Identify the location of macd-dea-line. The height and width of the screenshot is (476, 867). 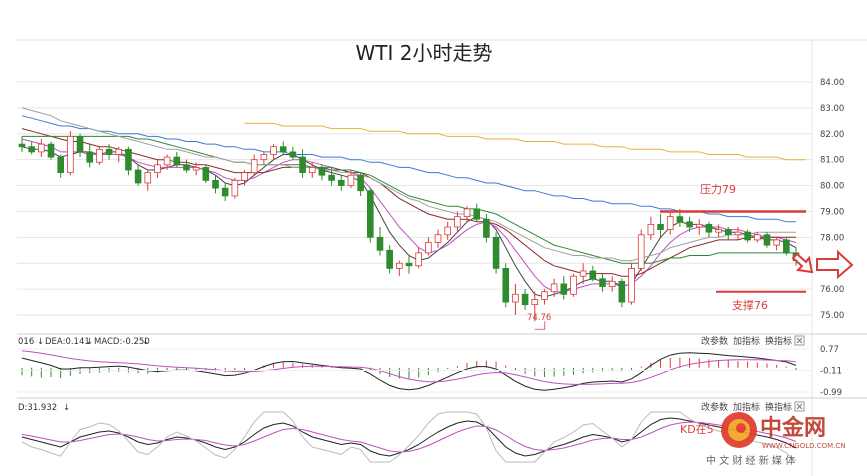
(409, 367).